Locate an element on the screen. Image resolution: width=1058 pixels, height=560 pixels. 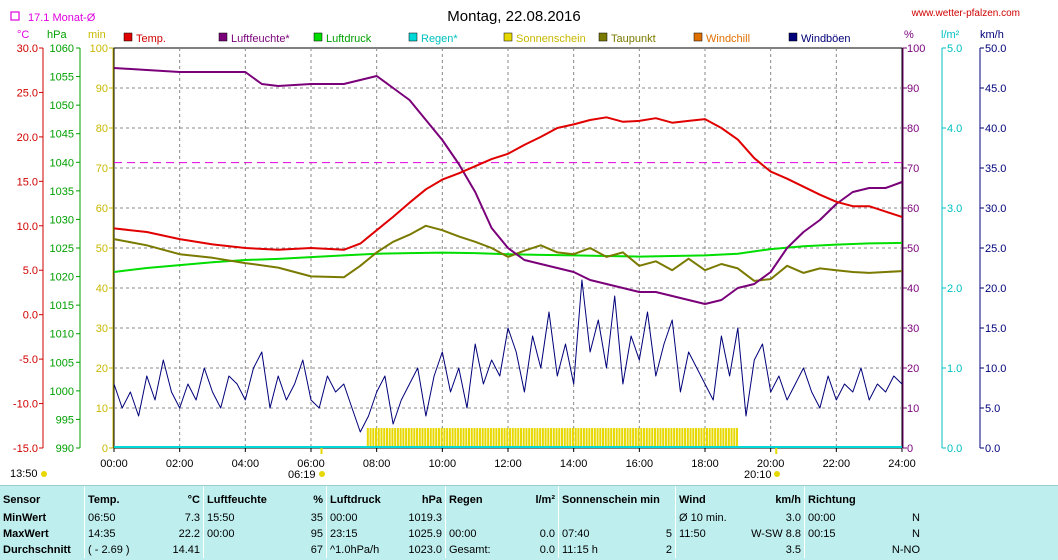
legend-label: Temp. is located at coordinates (151, 39).